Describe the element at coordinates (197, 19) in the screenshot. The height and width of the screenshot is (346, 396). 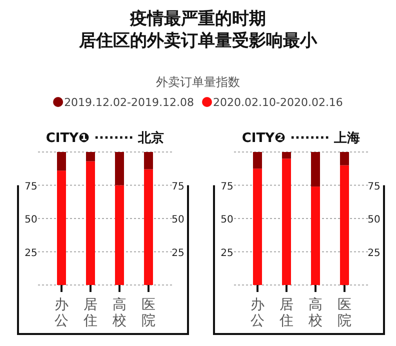
I see `text: 疫情最严重的时期` at that location.